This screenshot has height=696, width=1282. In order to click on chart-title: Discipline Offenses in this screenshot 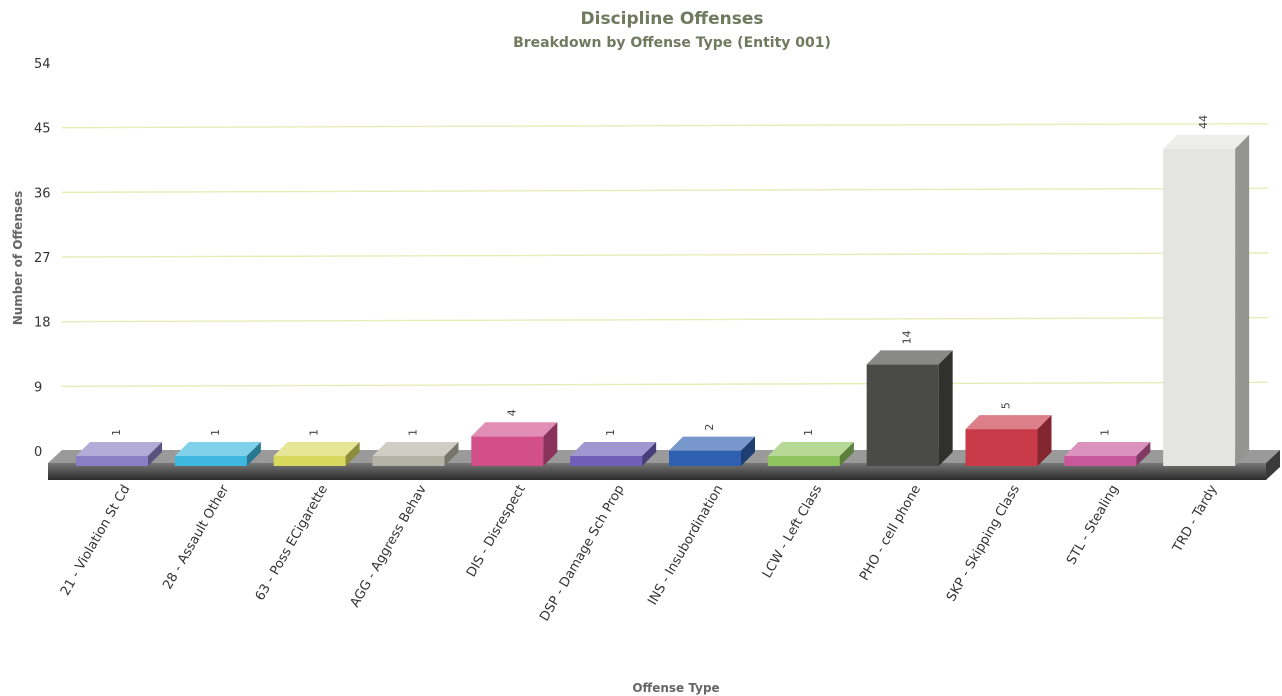, I will do `click(672, 19)`.